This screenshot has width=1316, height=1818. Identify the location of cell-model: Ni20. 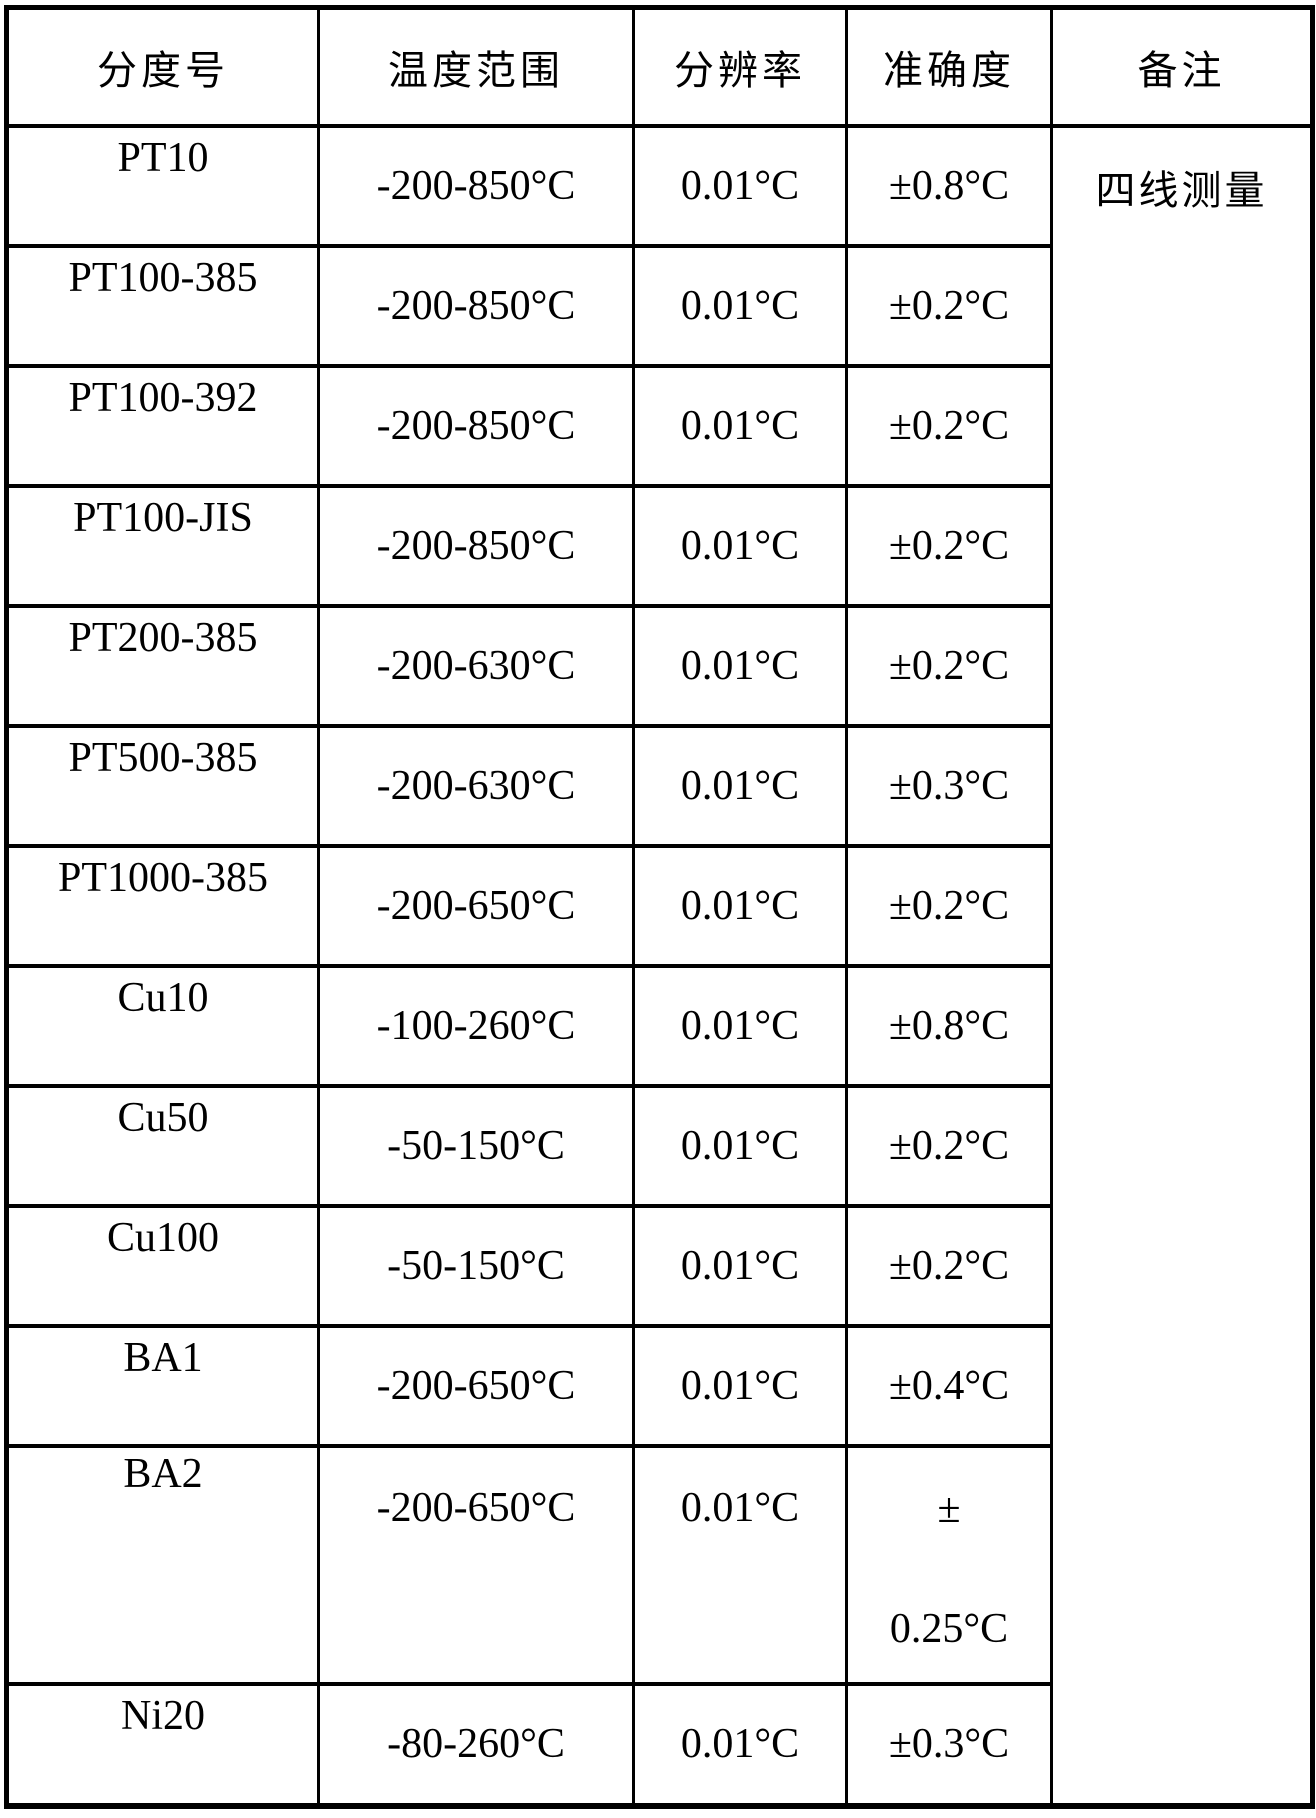
(162, 1745).